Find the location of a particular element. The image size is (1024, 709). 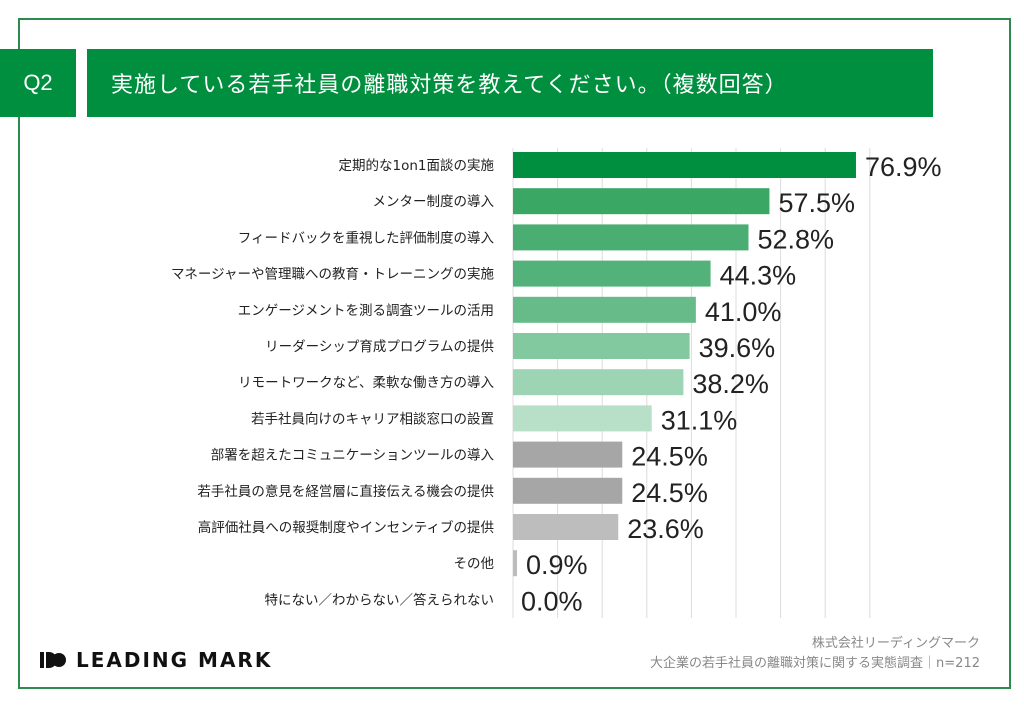

leading-mark-logo-icon is located at coordinates (53, 660).